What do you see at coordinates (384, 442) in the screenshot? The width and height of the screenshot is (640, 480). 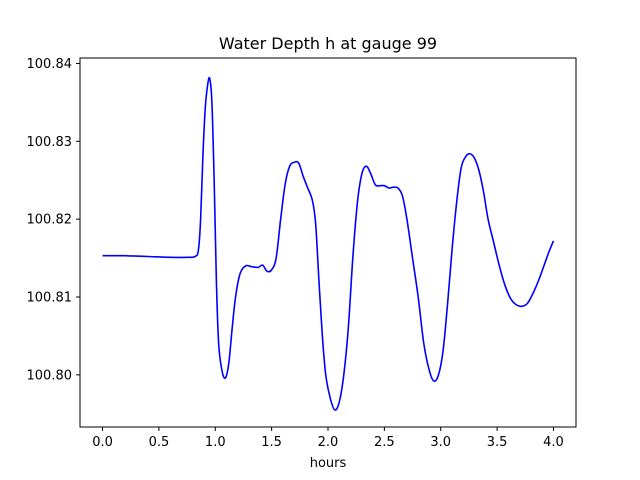 I see `x-tick-label: 2.5` at bounding box center [384, 442].